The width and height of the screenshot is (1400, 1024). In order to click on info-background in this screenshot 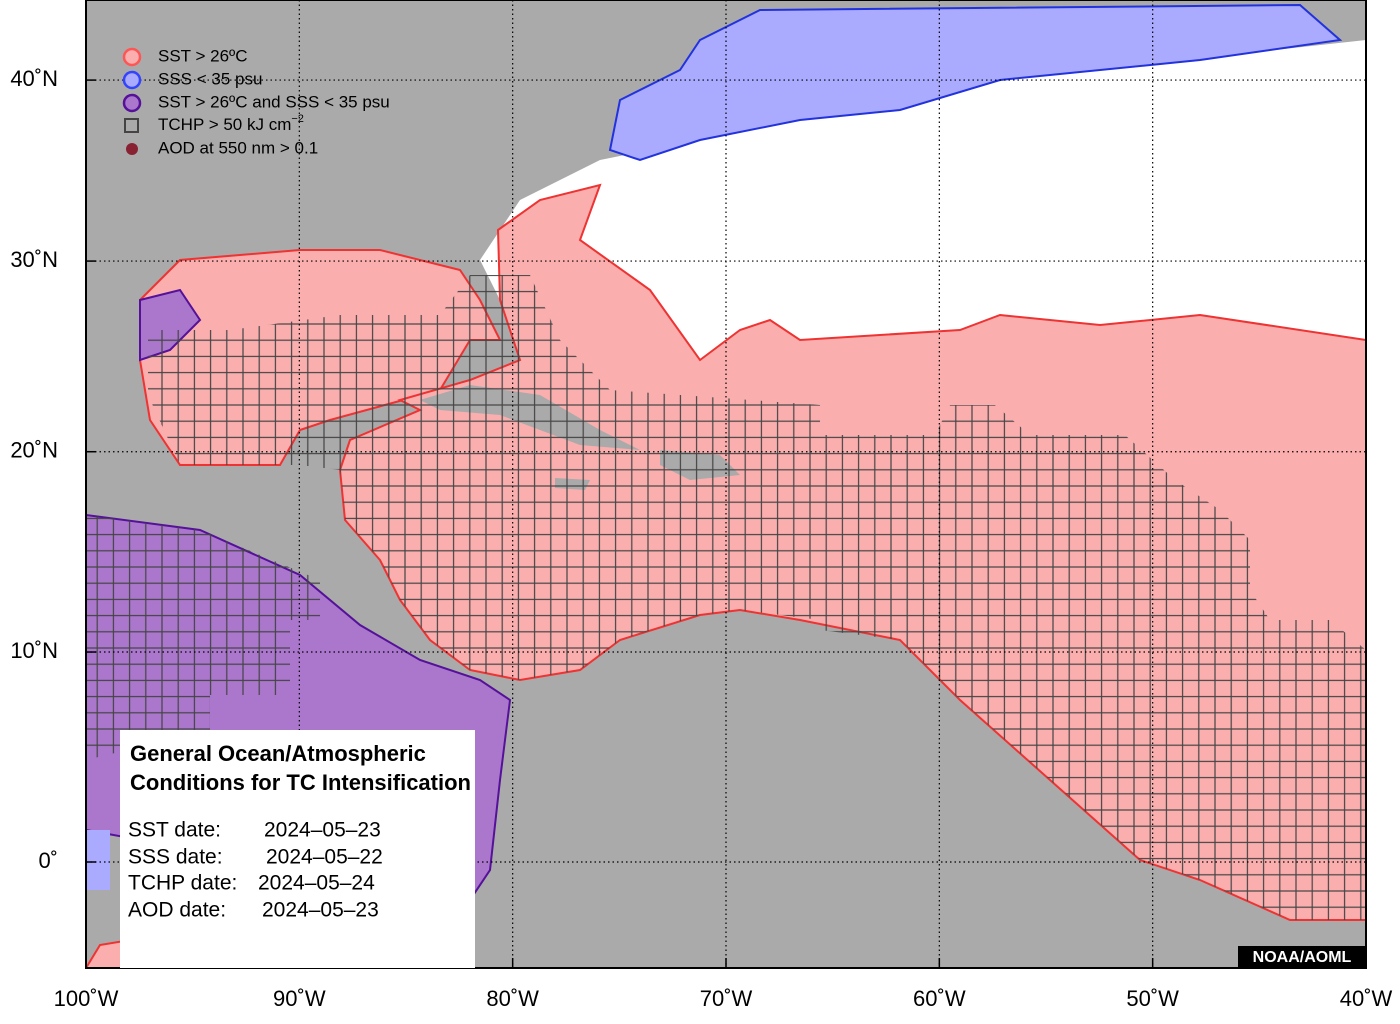, I will do `click(297, 849)`.